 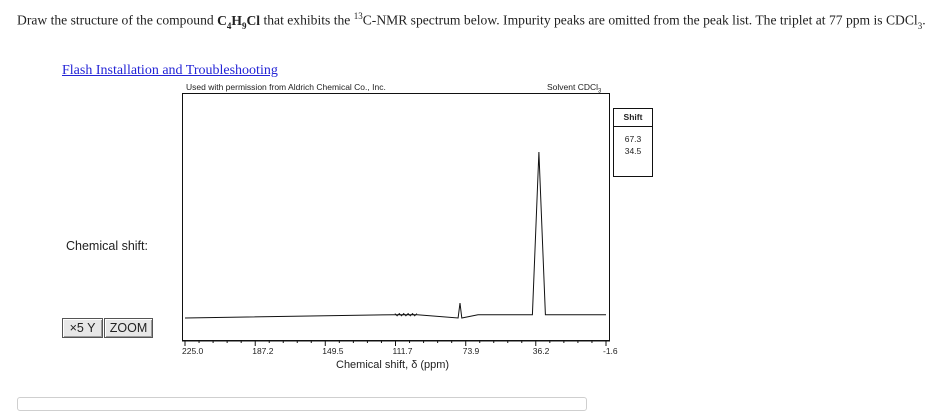 What do you see at coordinates (82, 328) in the screenshot?
I see `x5-y-button: ×5 Y` at bounding box center [82, 328].